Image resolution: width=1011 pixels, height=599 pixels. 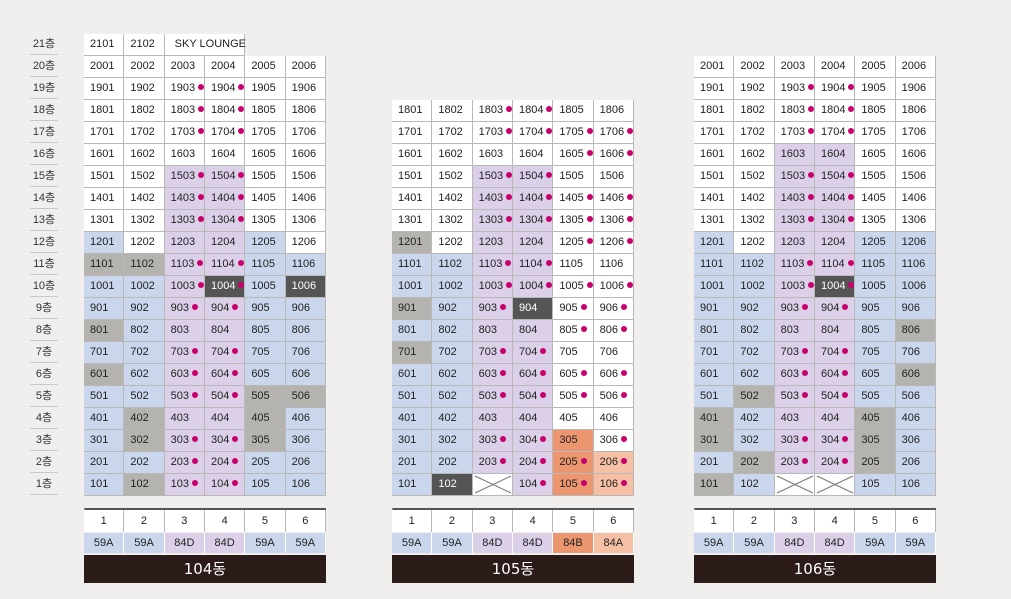 What do you see at coordinates (450, 220) in the screenshot?
I see `unit-number: 1302` at bounding box center [450, 220].